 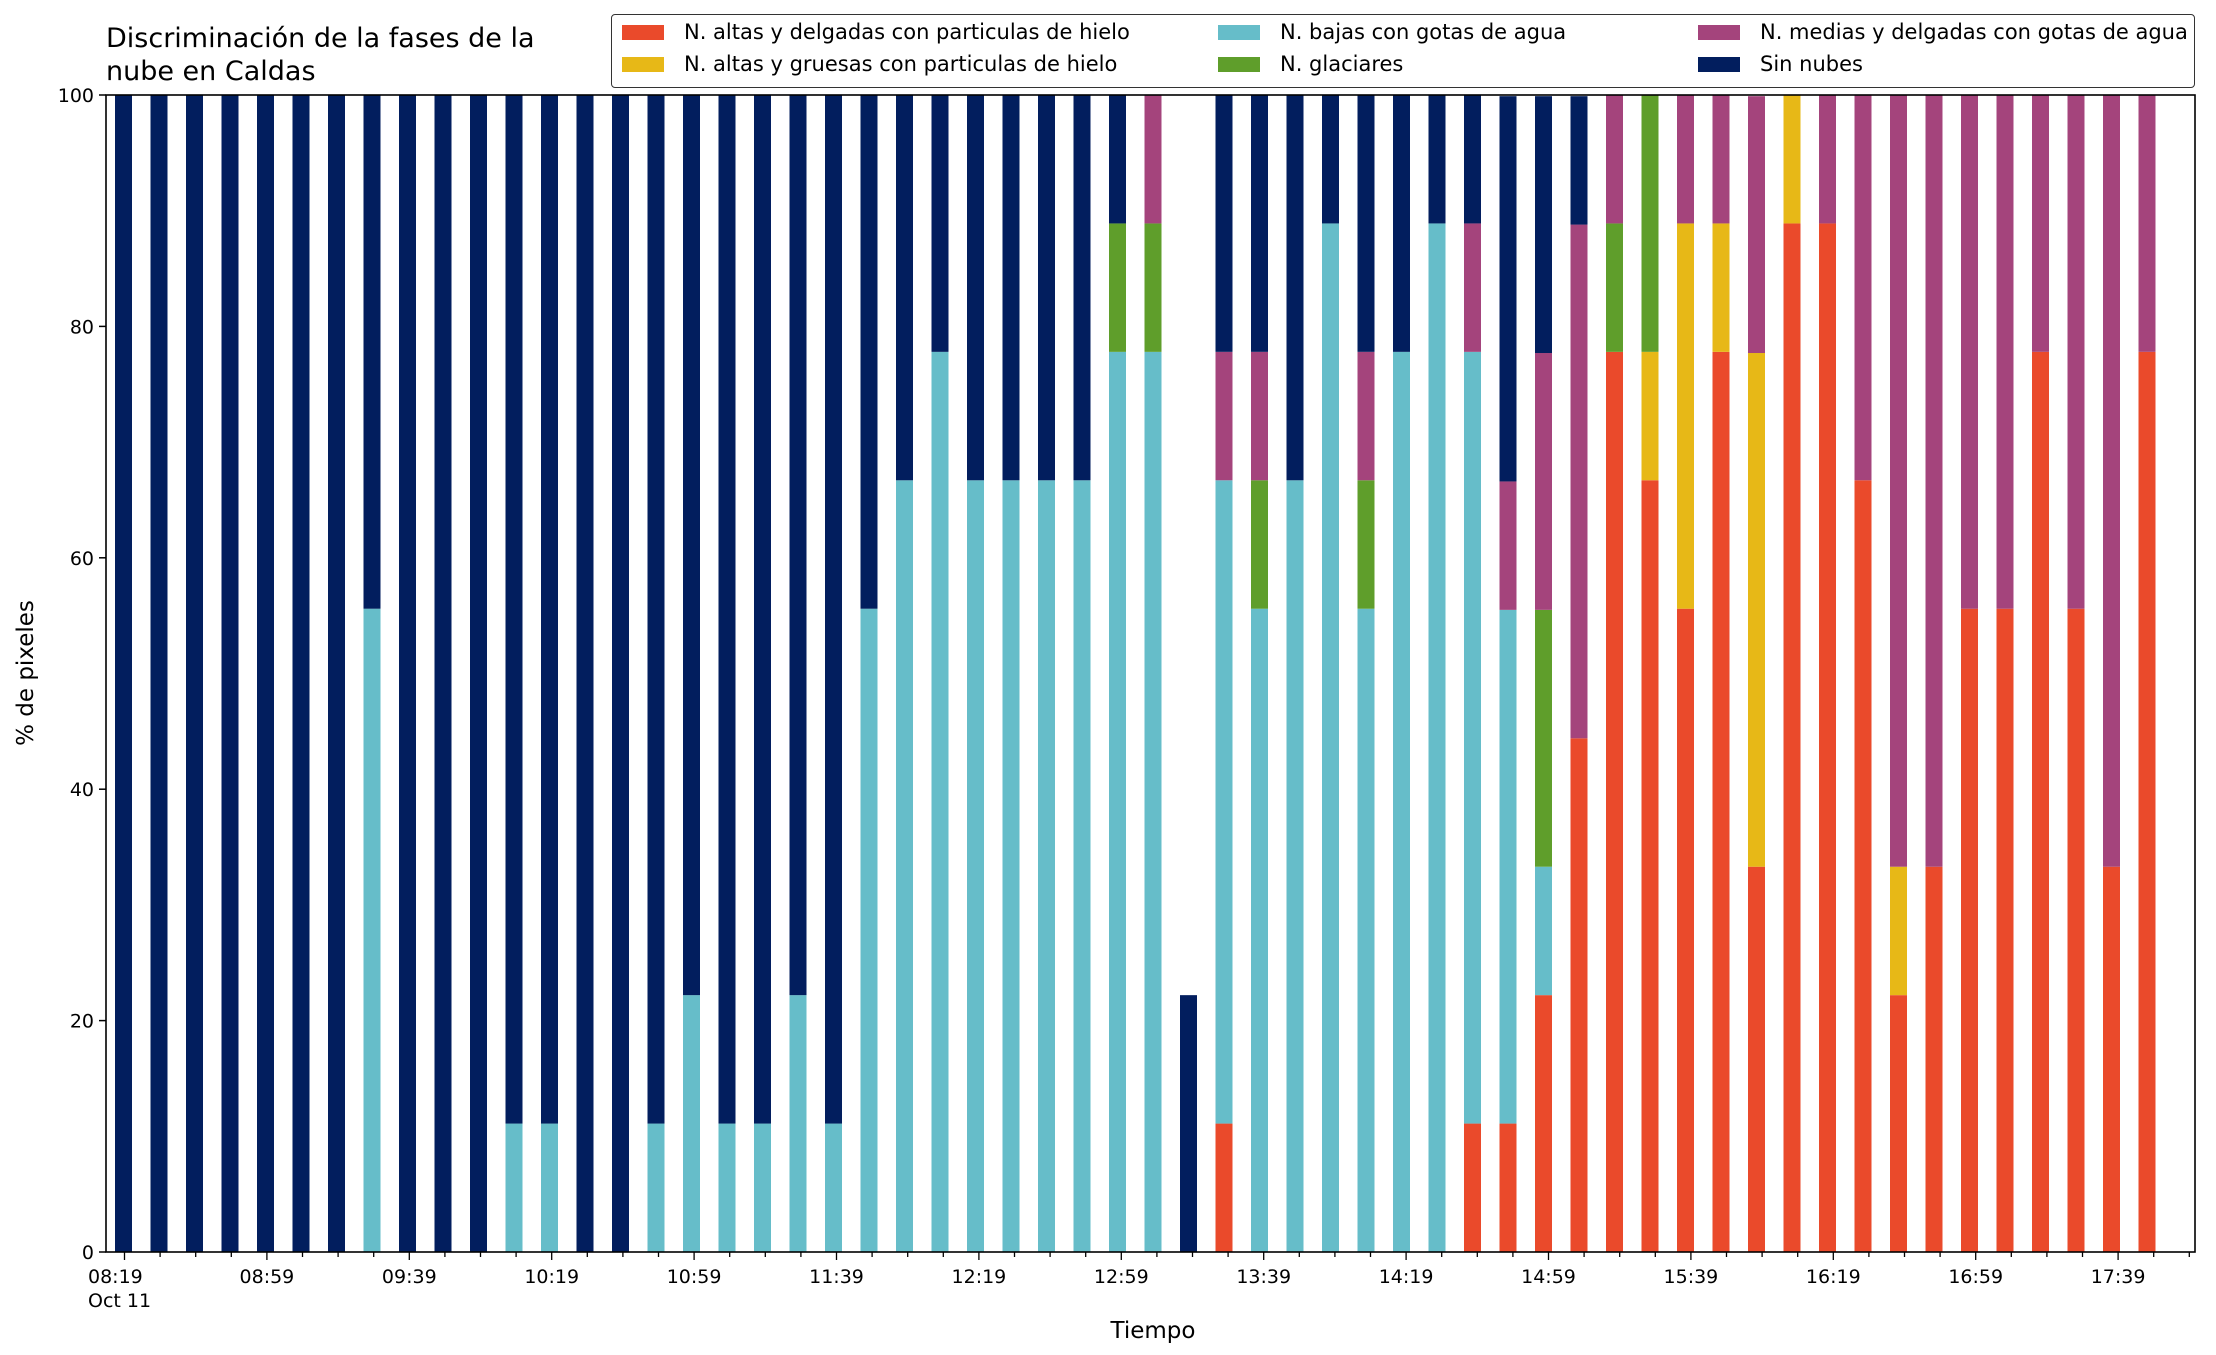 I want to click on y-axis: 0 20 40 60 80 100, so click(x=82, y=674).